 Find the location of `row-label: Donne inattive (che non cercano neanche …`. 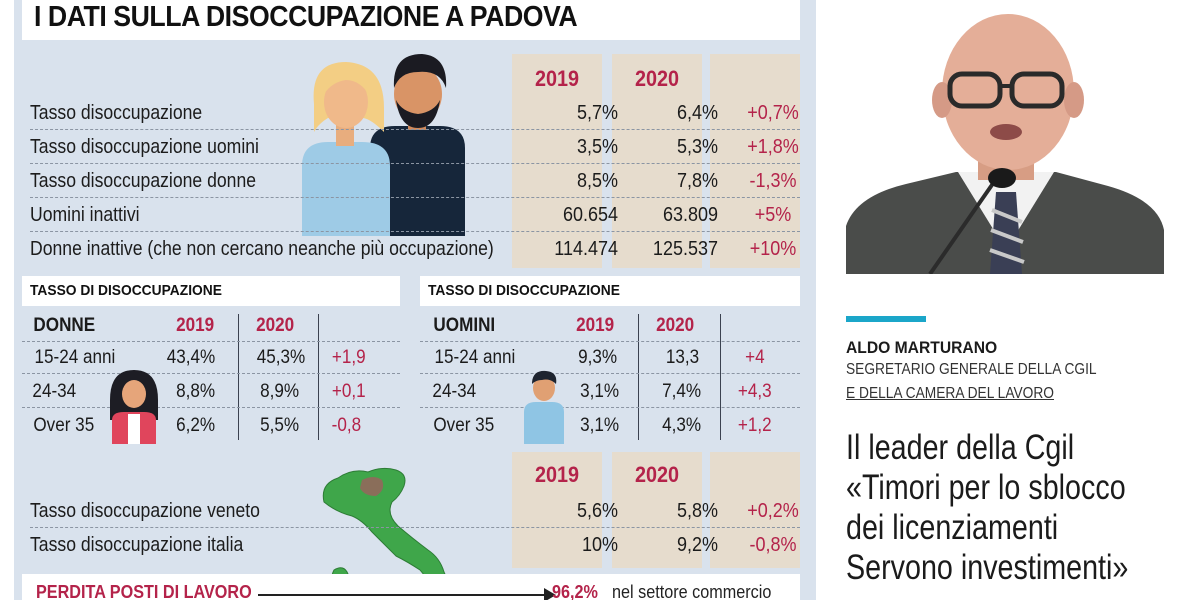

row-label: Donne inattive (che non cercano neanche … is located at coordinates (262, 249).